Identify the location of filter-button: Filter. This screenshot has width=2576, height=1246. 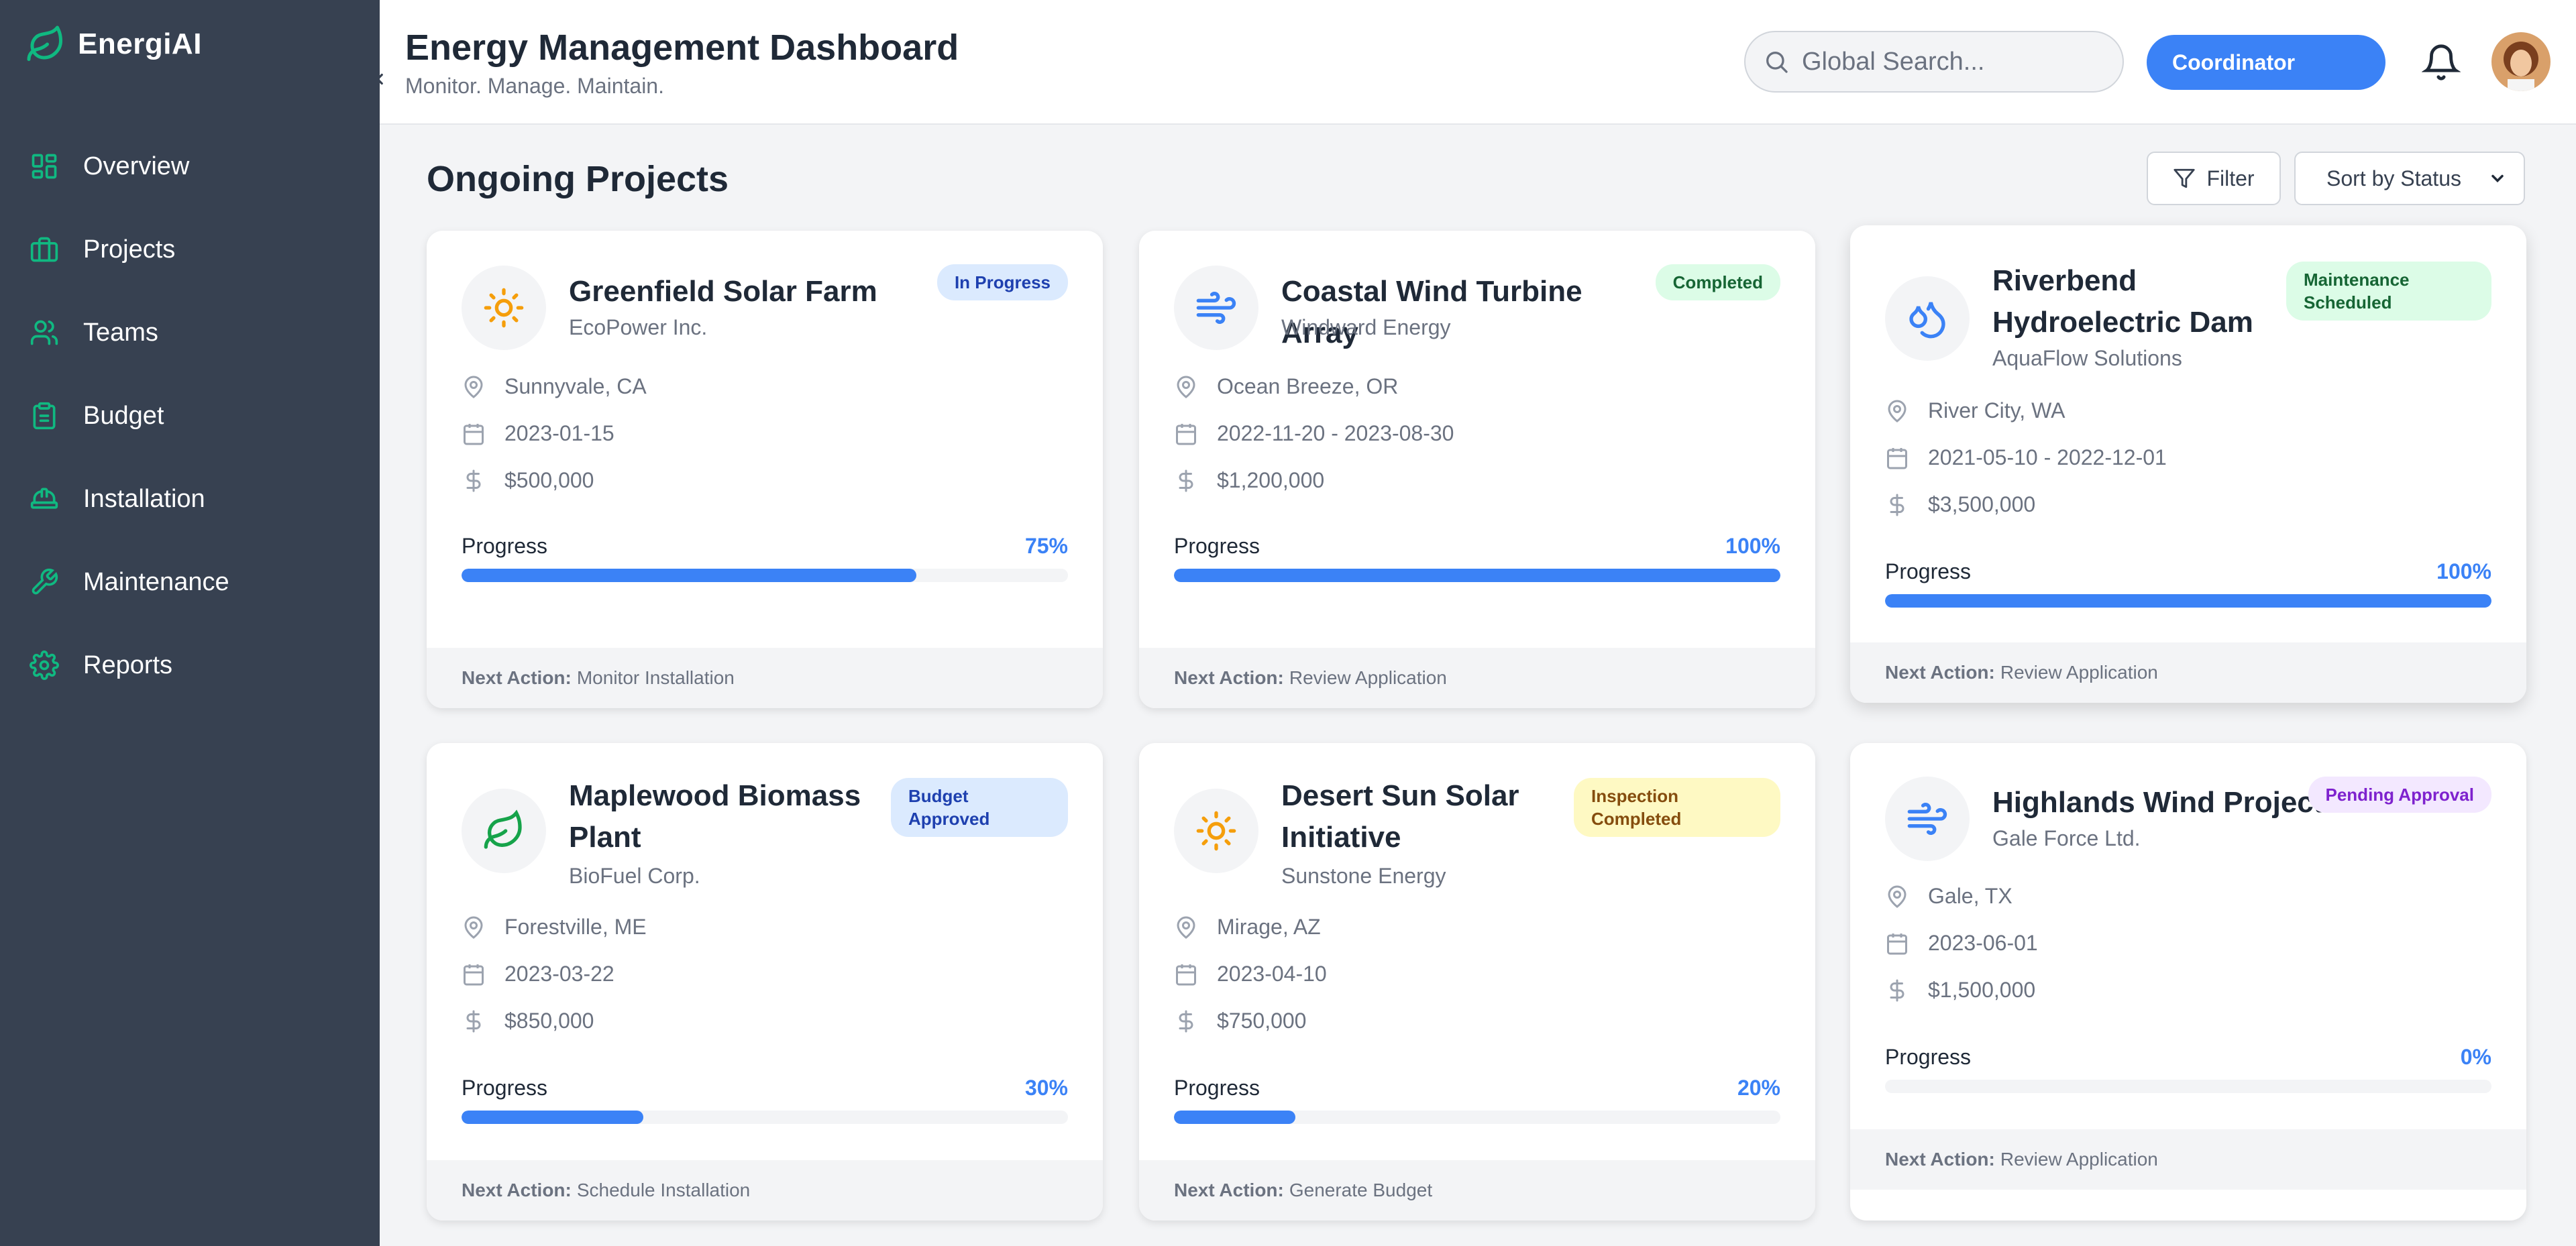
(2214, 178).